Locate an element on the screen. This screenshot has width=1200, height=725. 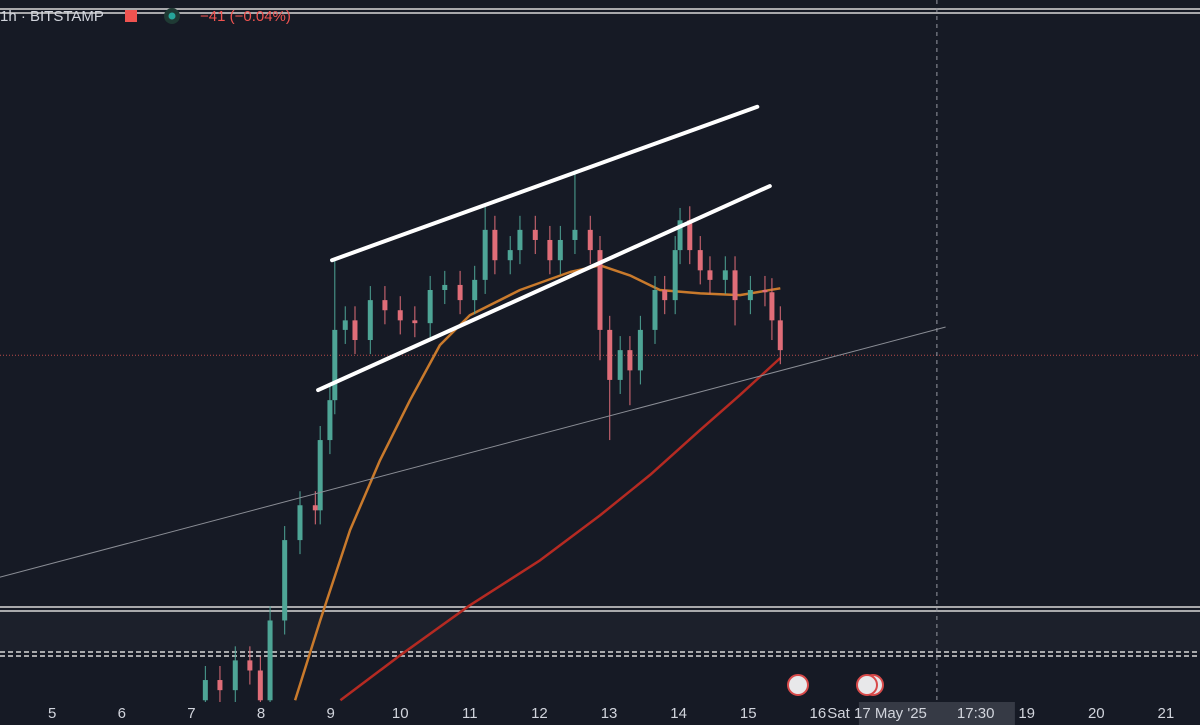
x-tick-label: 16 is located at coordinates (818, 713).